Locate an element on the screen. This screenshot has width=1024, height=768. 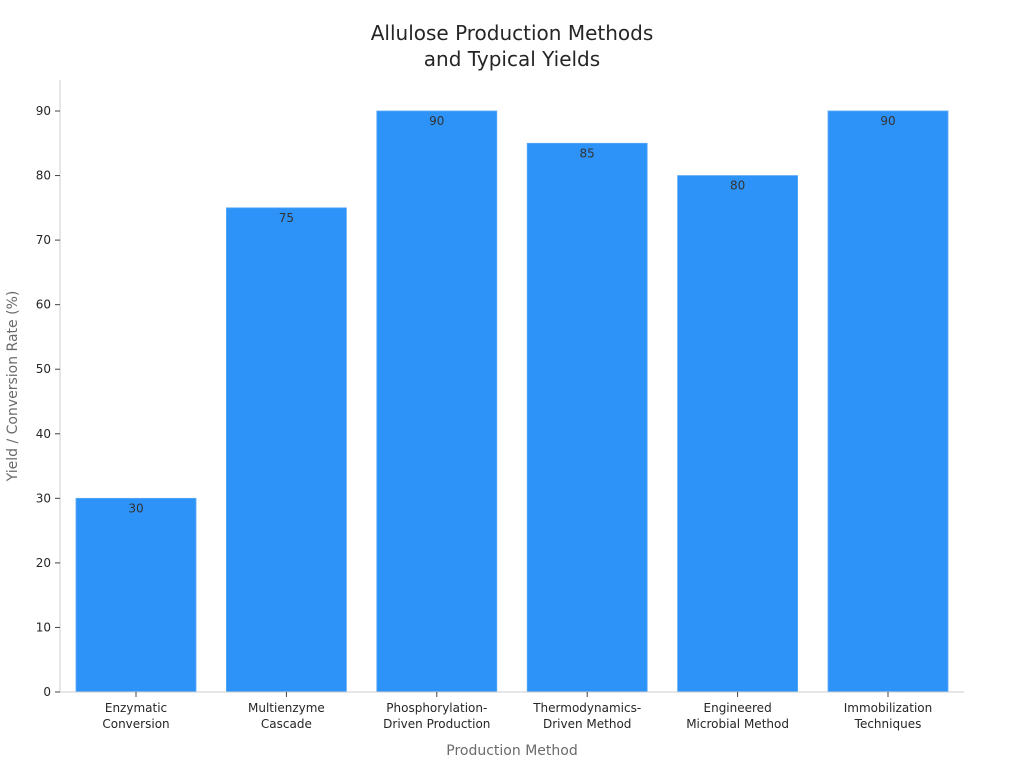
data-label-4: 80 is located at coordinates (737, 186).